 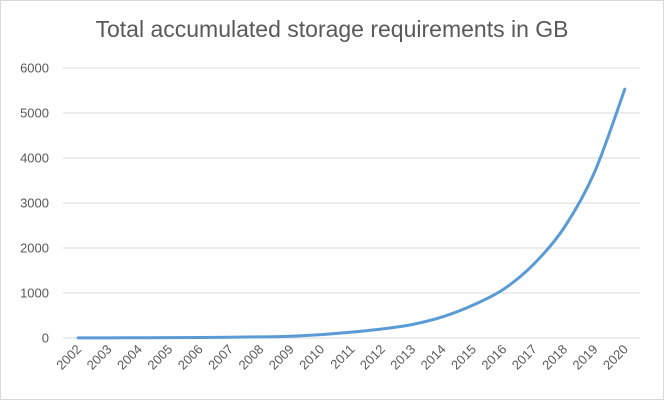 What do you see at coordinates (34, 158) in the screenshot?
I see `y-tick-label: 4000` at bounding box center [34, 158].